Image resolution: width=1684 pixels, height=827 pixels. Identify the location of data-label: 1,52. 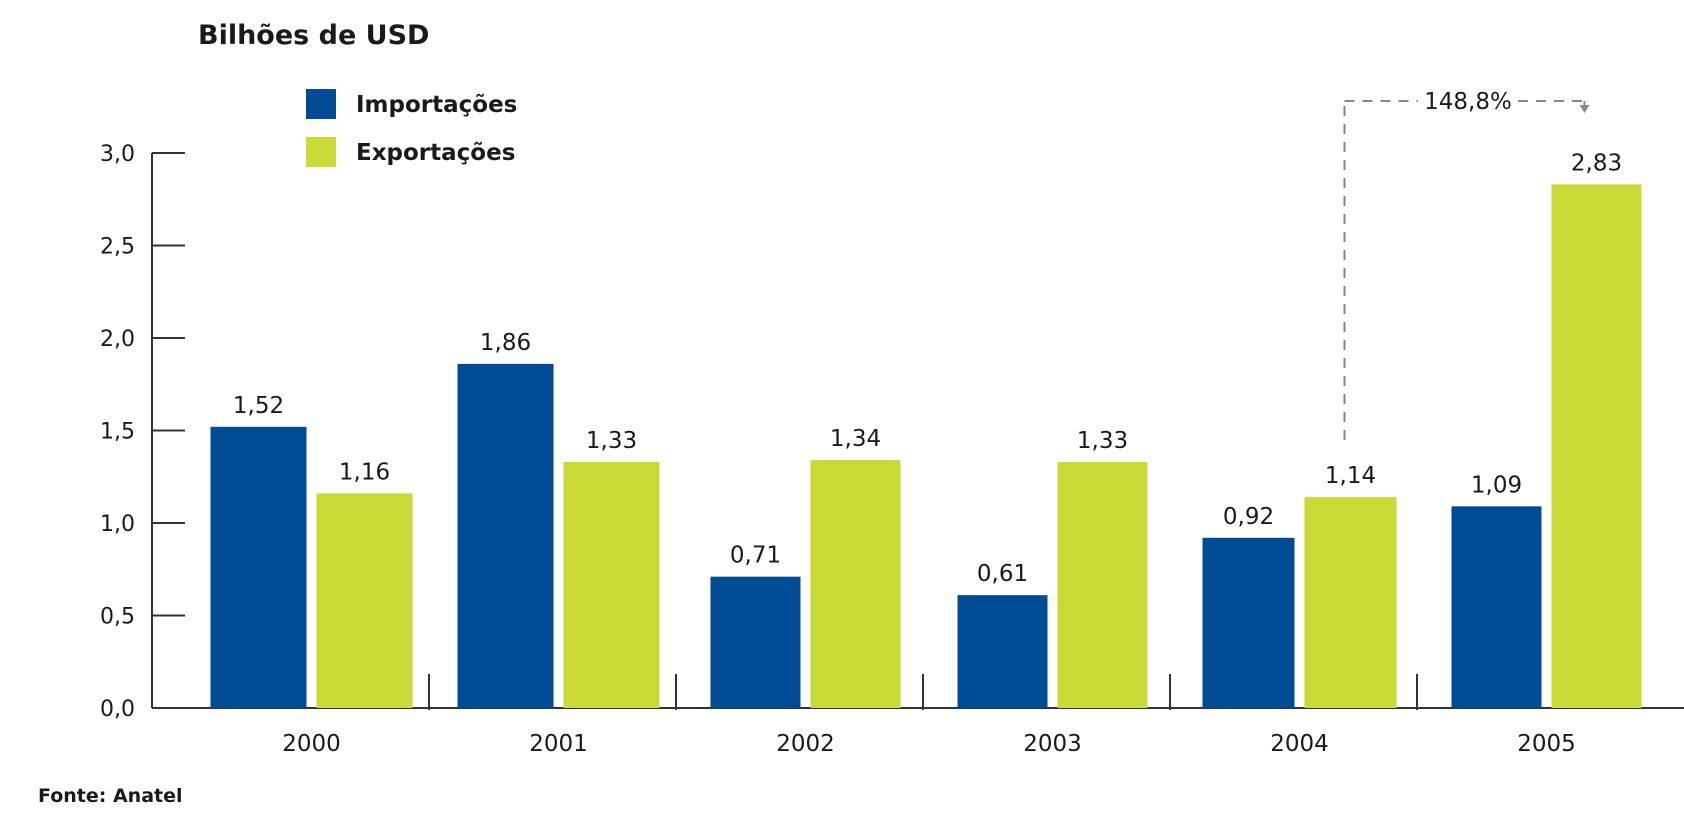
(258, 406).